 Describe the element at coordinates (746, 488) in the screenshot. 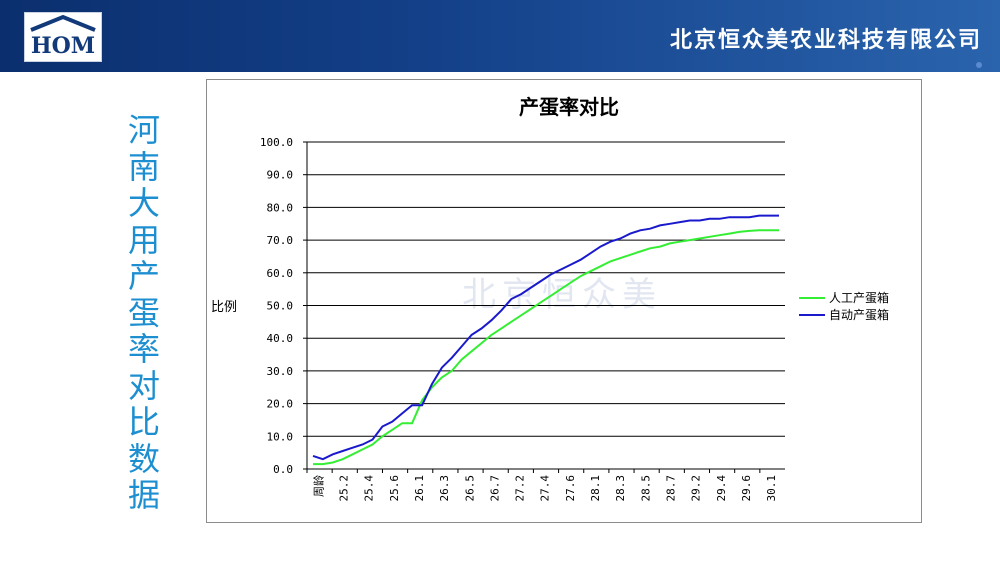

I see `x-tick-label: 29.6` at that location.